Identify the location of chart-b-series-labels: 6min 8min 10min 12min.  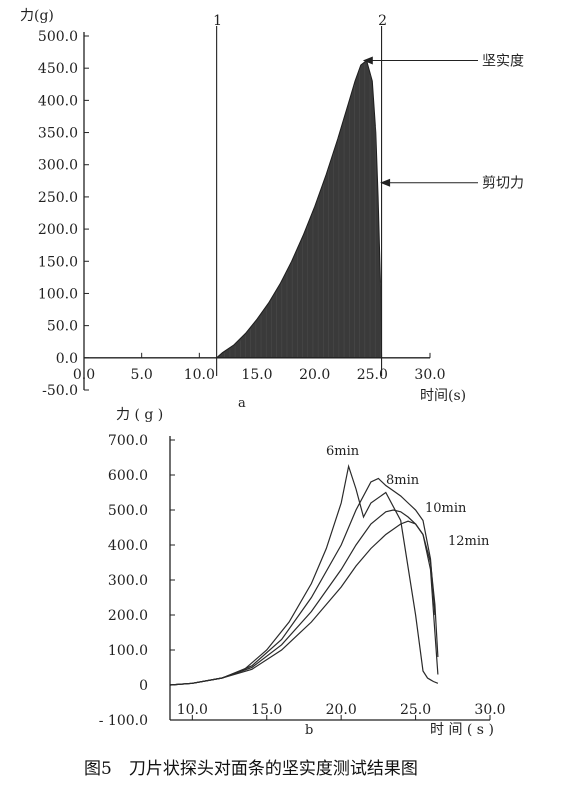
(408, 496).